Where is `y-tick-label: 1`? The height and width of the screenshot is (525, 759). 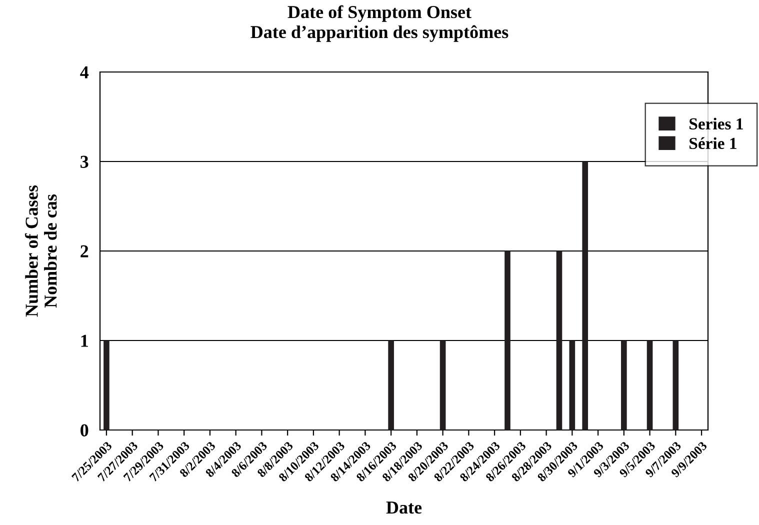 y-tick-label: 1 is located at coordinates (84, 340).